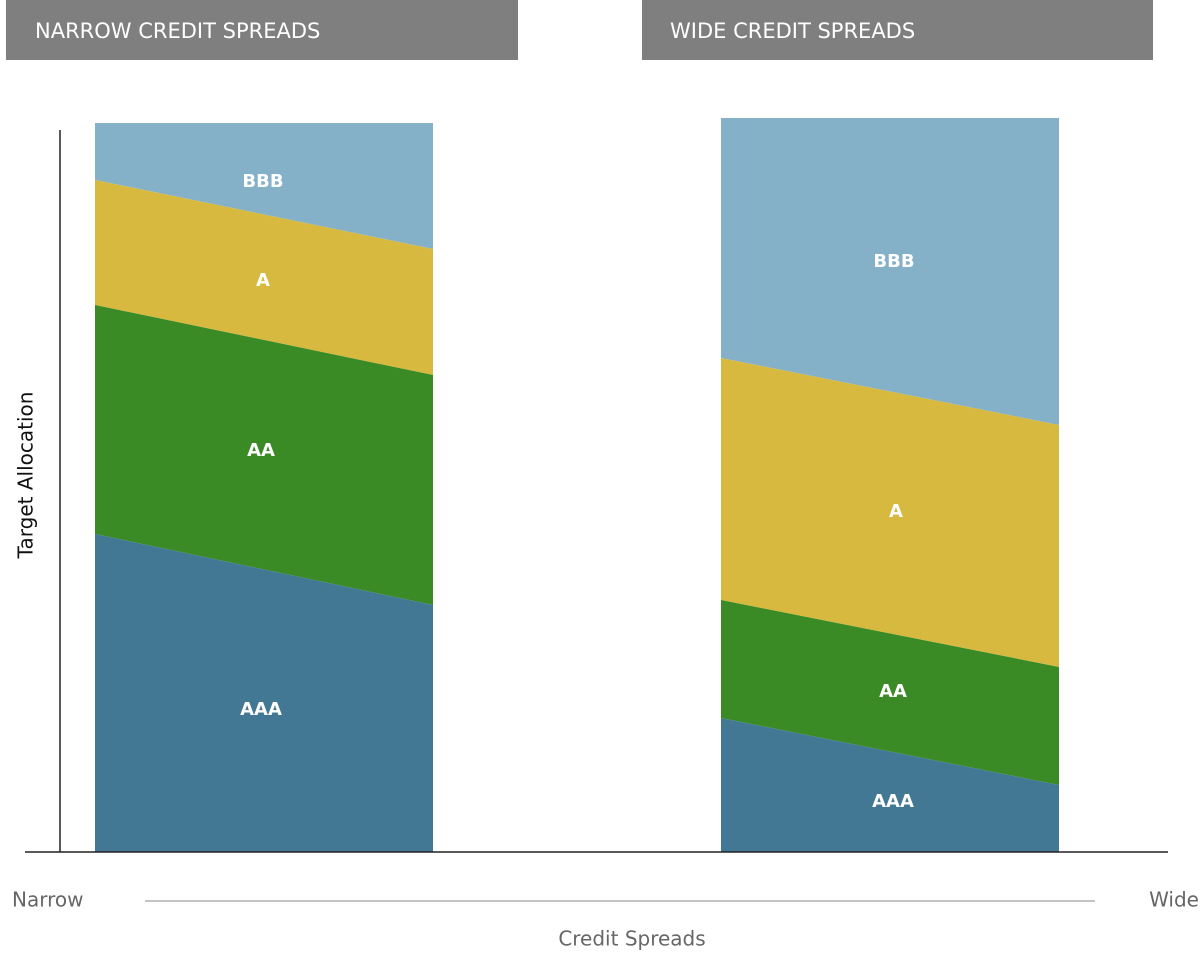 The height and width of the screenshot is (953, 1201). What do you see at coordinates (26, 476) in the screenshot?
I see `y-axis-title: Target Allocation` at bounding box center [26, 476].